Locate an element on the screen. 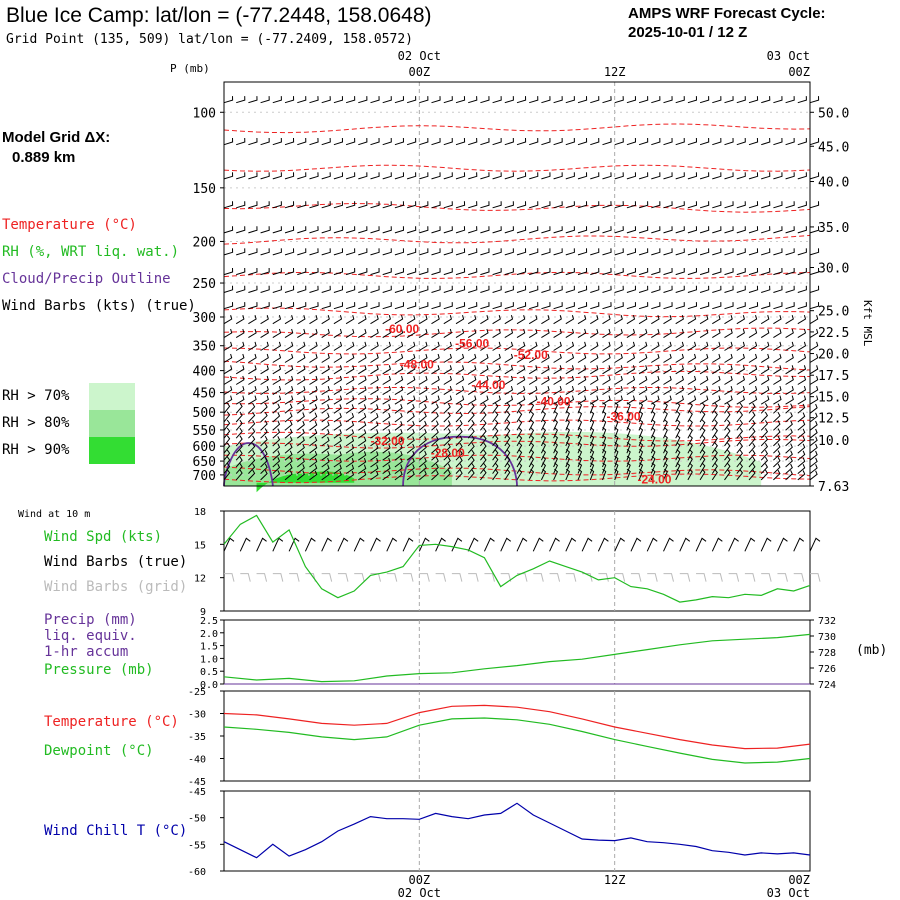 This screenshot has height=900, width=900. wind10m-frame is located at coordinates (517, 561).